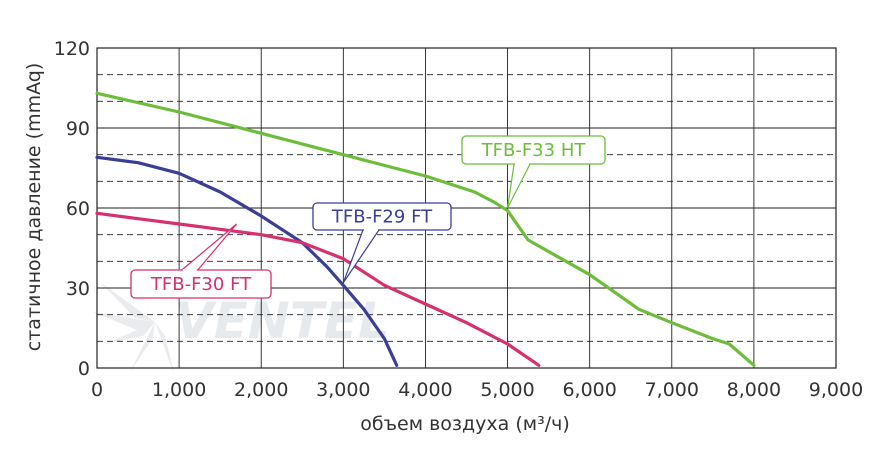  I want to click on x-tick-label: 8,000, so click(754, 390).